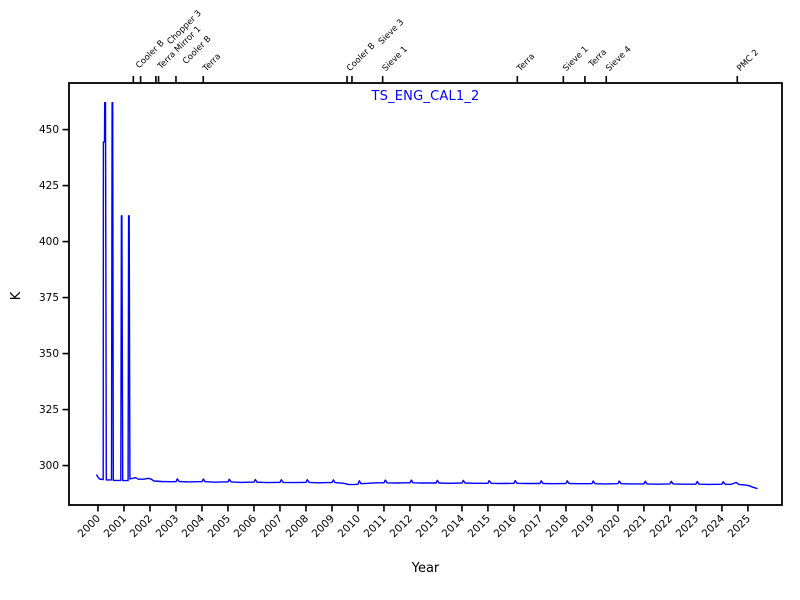 The width and height of the screenshot is (800, 600). I want to click on x-tick-label: 2024, so click(714, 526).